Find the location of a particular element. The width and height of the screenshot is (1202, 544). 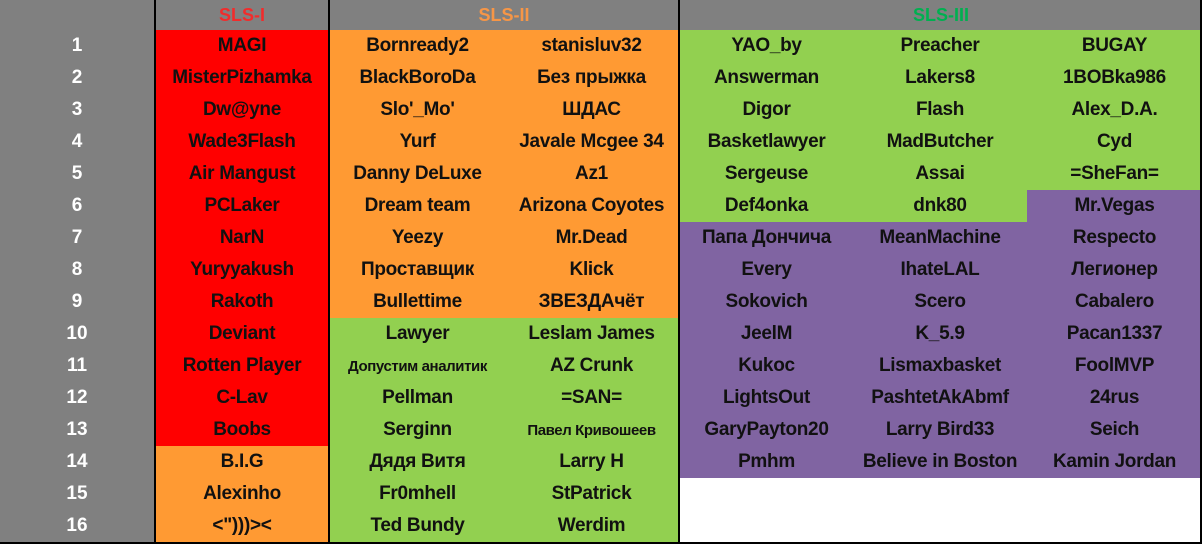

player-cell: Yurf is located at coordinates (417, 142).